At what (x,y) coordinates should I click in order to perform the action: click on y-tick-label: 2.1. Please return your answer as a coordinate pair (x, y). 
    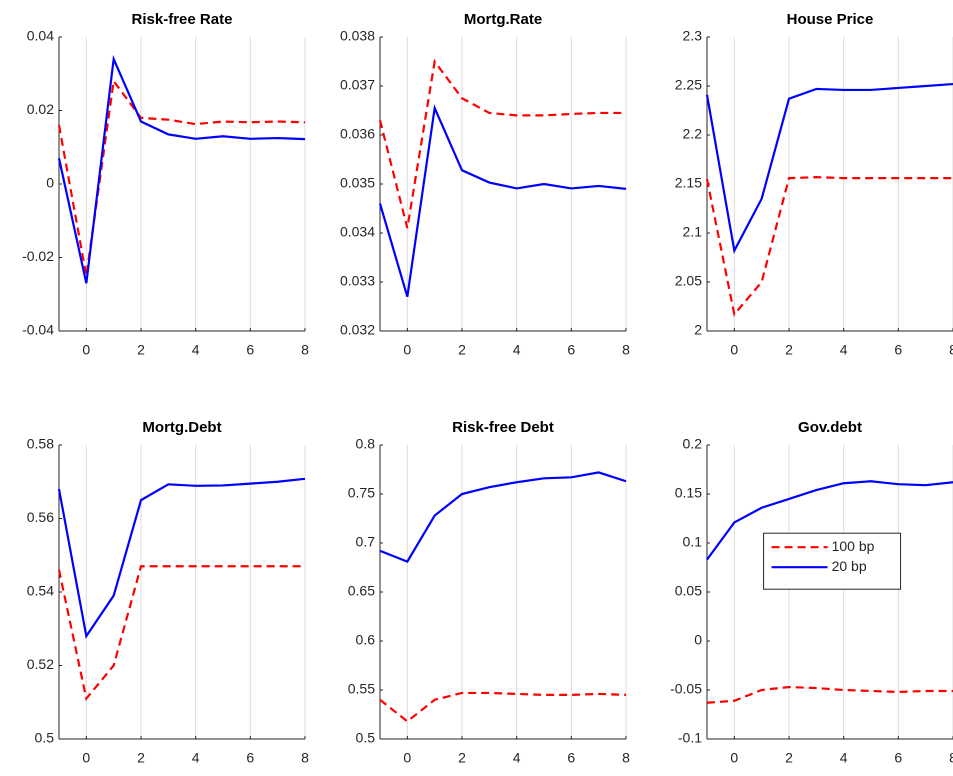
    Looking at the image, I should click on (693, 232).